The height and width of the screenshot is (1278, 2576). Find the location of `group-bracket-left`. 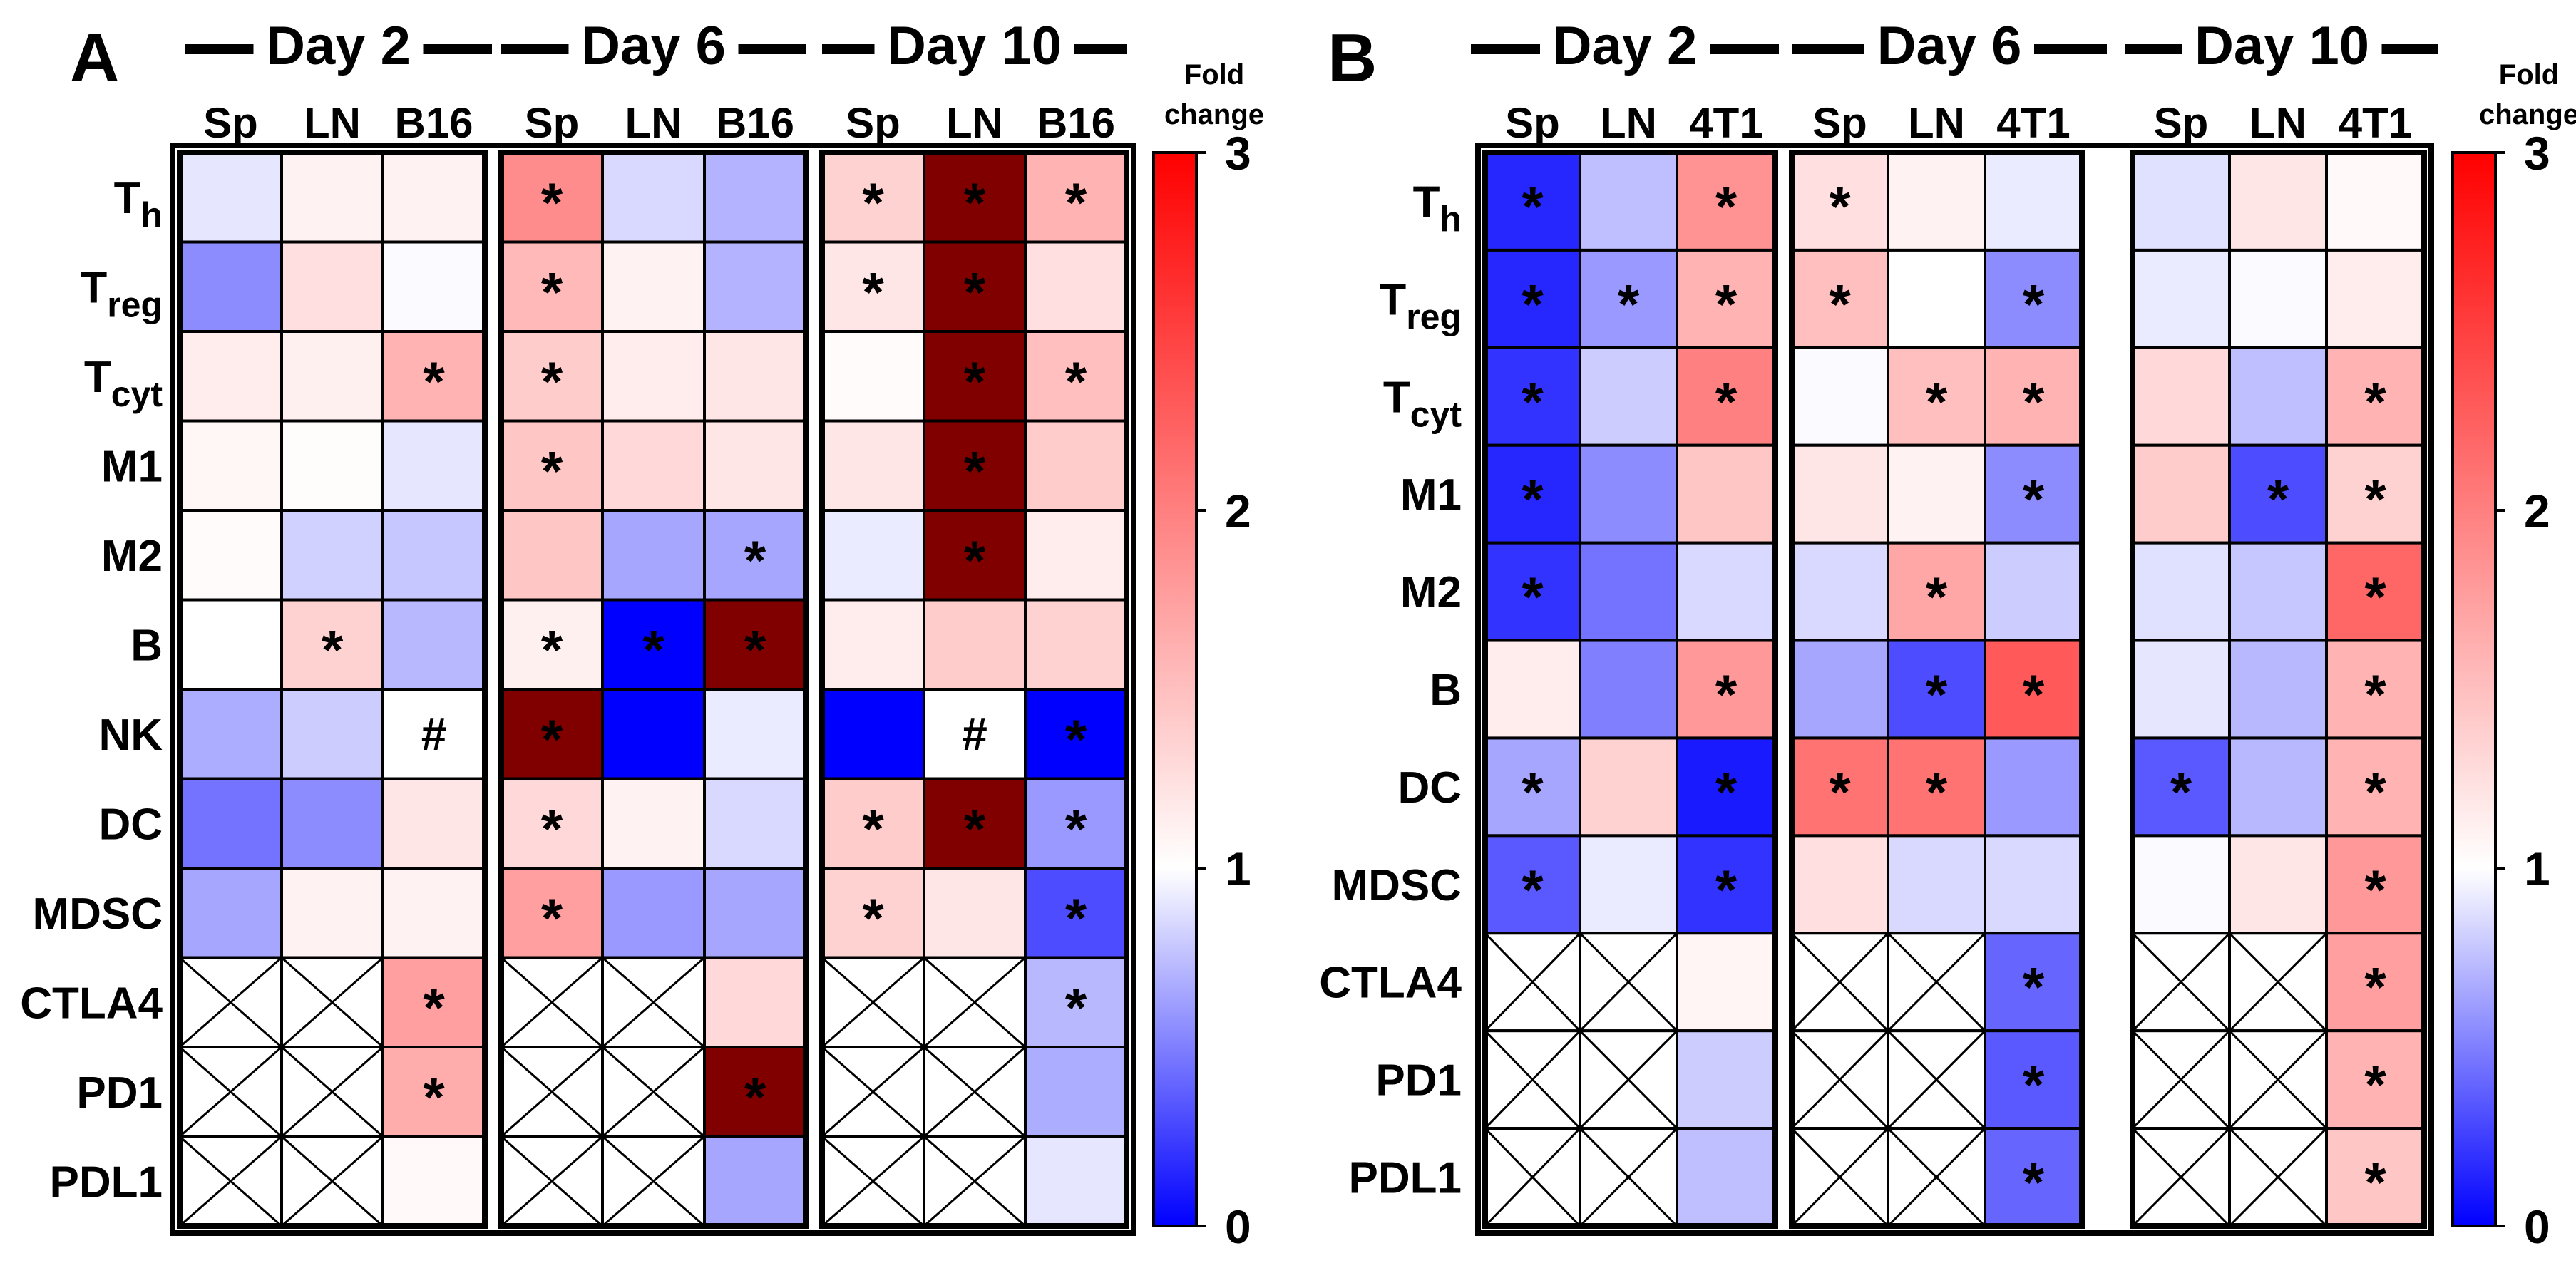

group-bracket-left is located at coordinates (2153, 49).